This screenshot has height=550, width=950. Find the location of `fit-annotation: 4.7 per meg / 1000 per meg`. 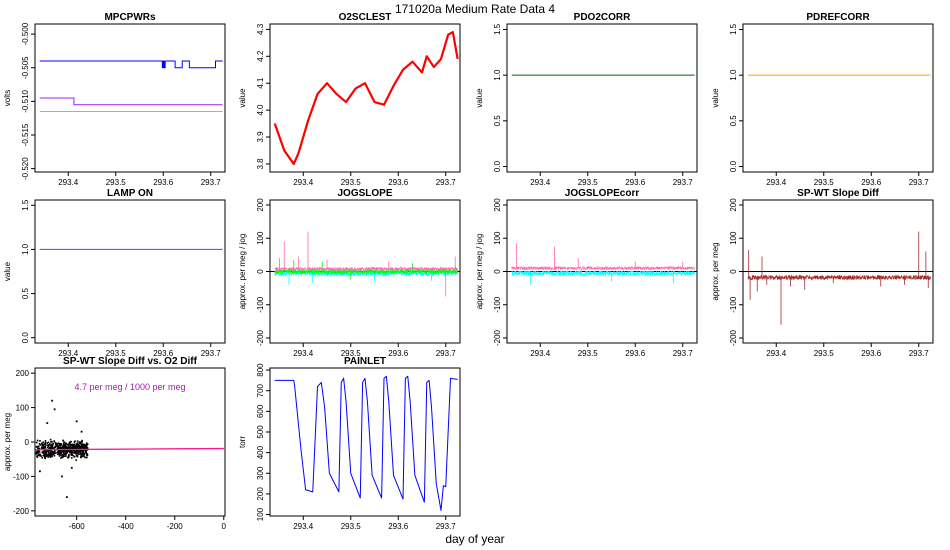

fit-annotation: 4.7 per meg / 1000 per meg is located at coordinates (129, 387).